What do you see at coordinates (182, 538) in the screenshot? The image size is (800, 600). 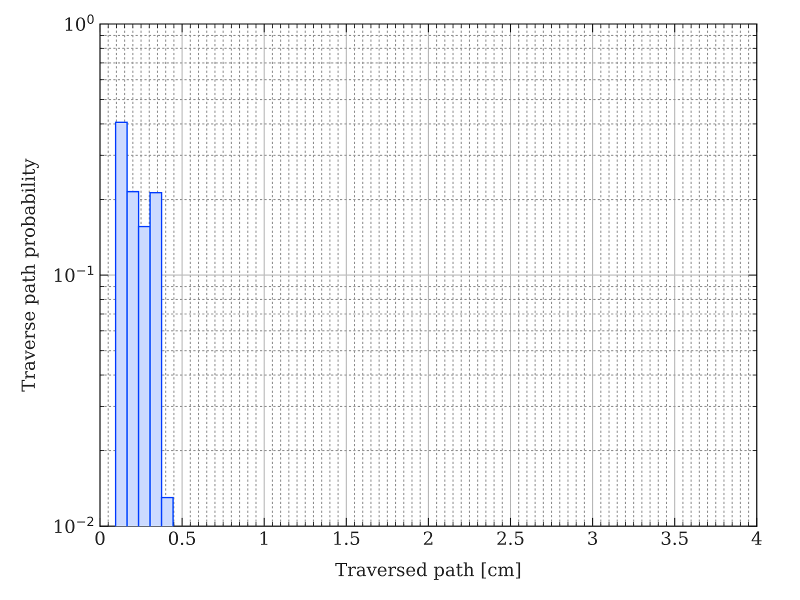 I see `x-tick-label: 0.5` at bounding box center [182, 538].